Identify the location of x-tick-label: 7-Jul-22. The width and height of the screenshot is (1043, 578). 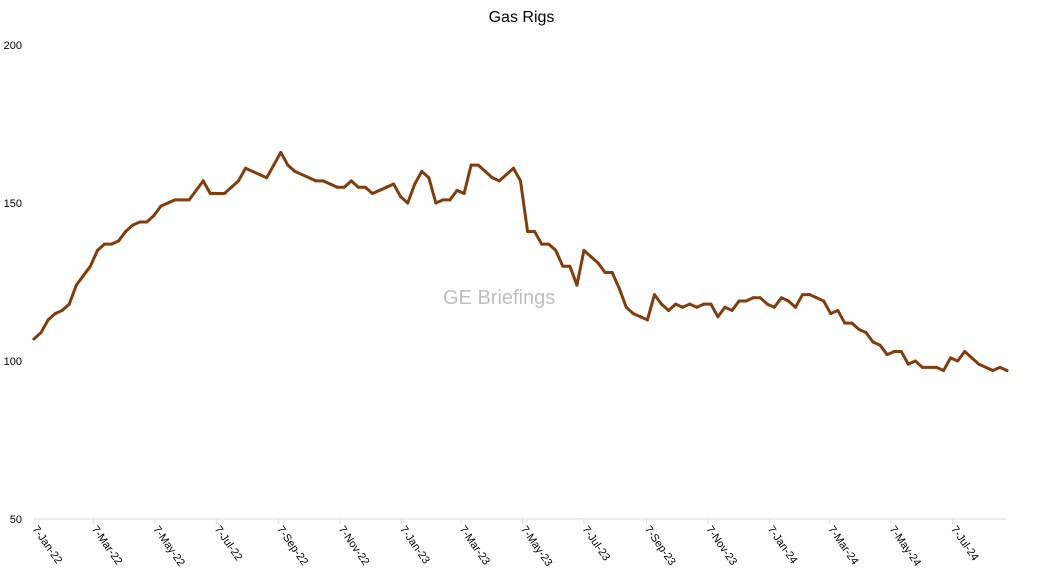
(228, 543).